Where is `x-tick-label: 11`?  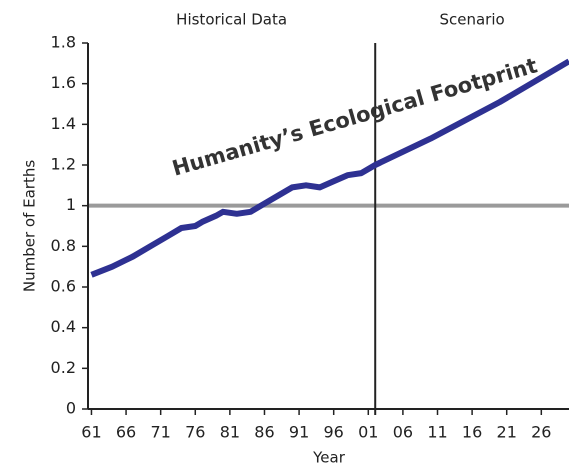 x-tick-label: 11 is located at coordinates (437, 432).